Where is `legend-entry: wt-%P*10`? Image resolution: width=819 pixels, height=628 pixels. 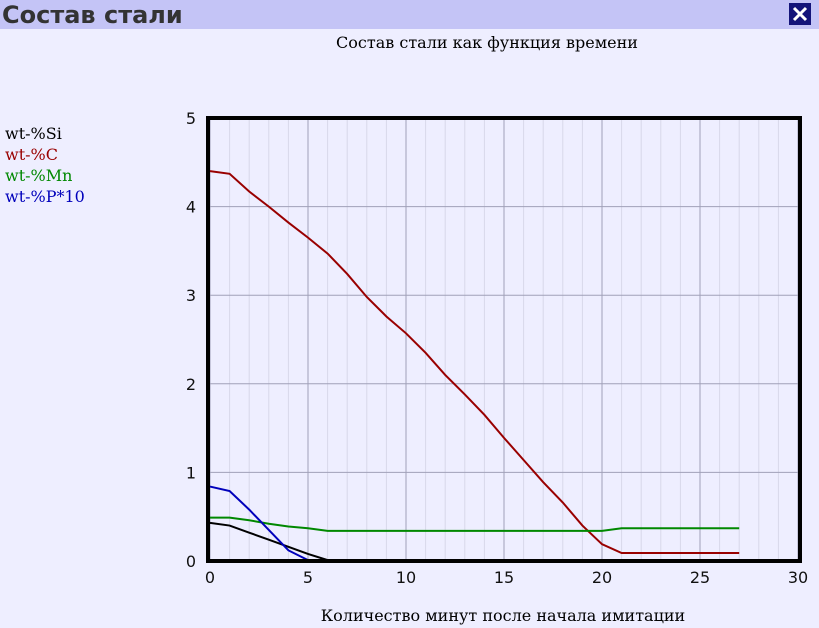 legend-entry: wt-%P*10 is located at coordinates (45, 196).